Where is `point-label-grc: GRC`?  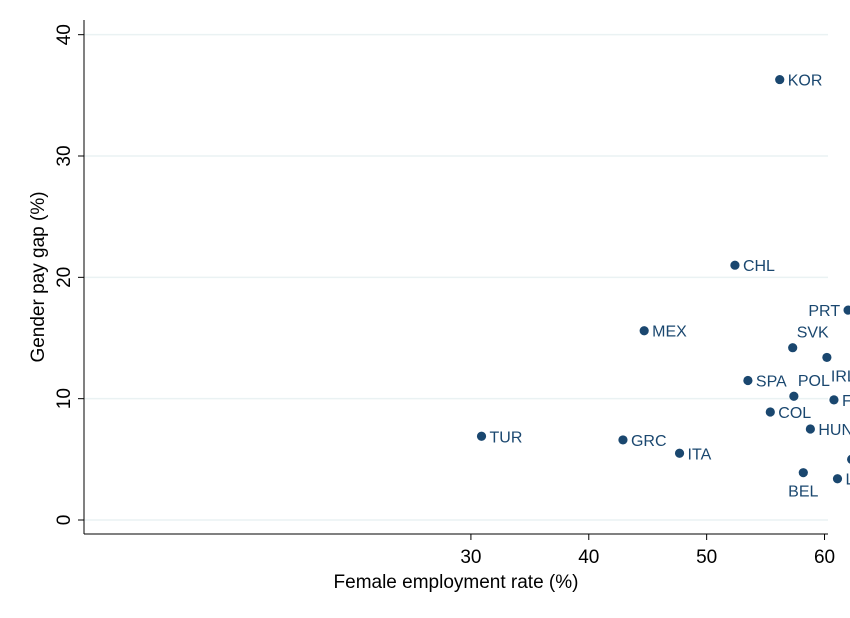 point-label-grc: GRC is located at coordinates (649, 441).